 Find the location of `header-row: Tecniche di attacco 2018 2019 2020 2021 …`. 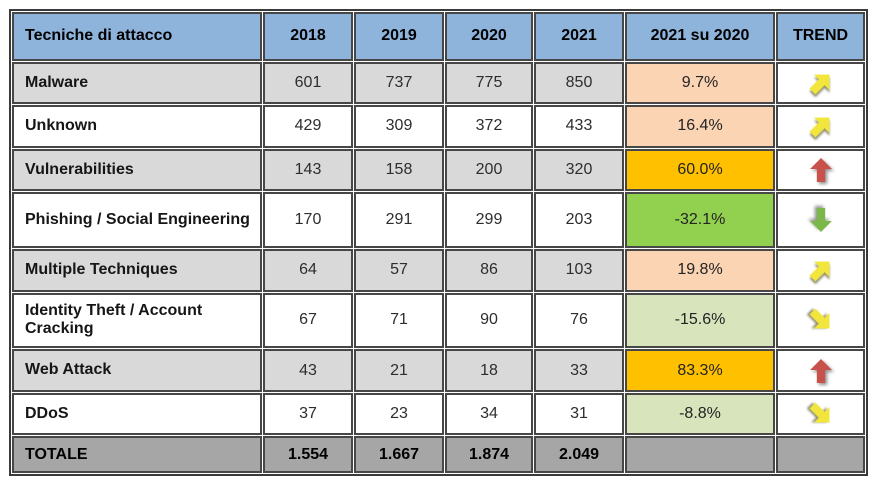

header-row: Tecniche di attacco 2018 2019 2020 2021 … is located at coordinates (438, 36).